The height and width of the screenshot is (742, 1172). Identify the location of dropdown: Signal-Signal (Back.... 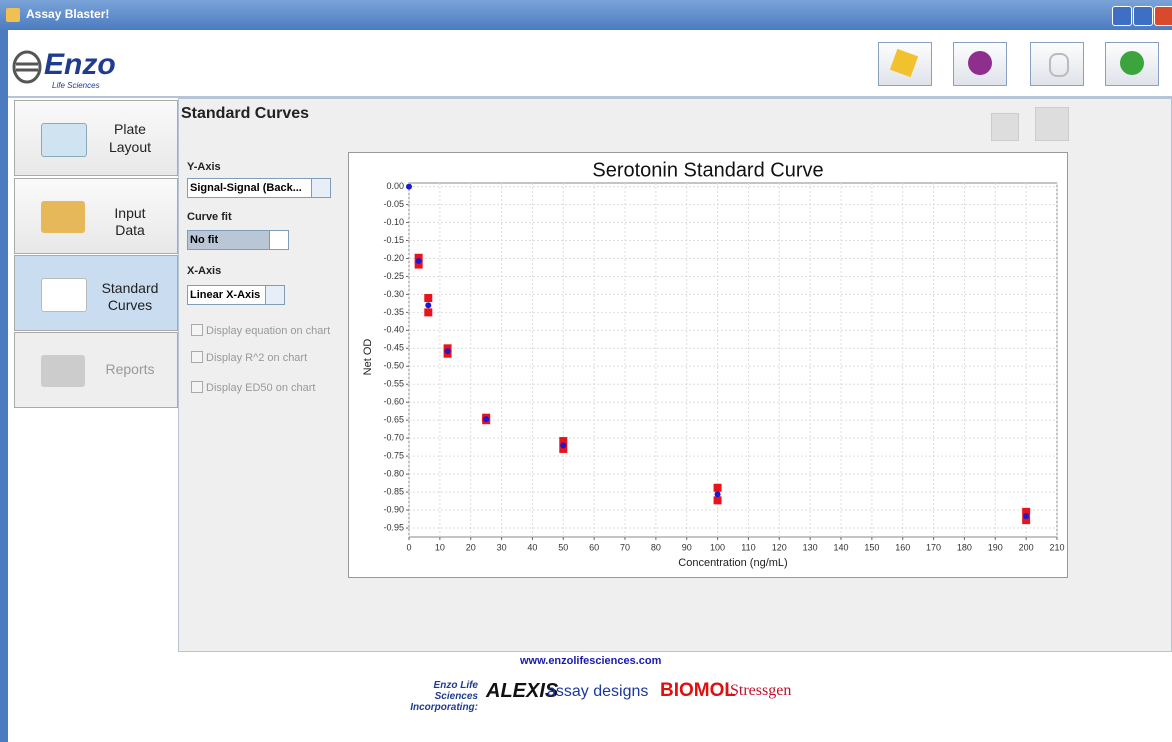
(259, 188).